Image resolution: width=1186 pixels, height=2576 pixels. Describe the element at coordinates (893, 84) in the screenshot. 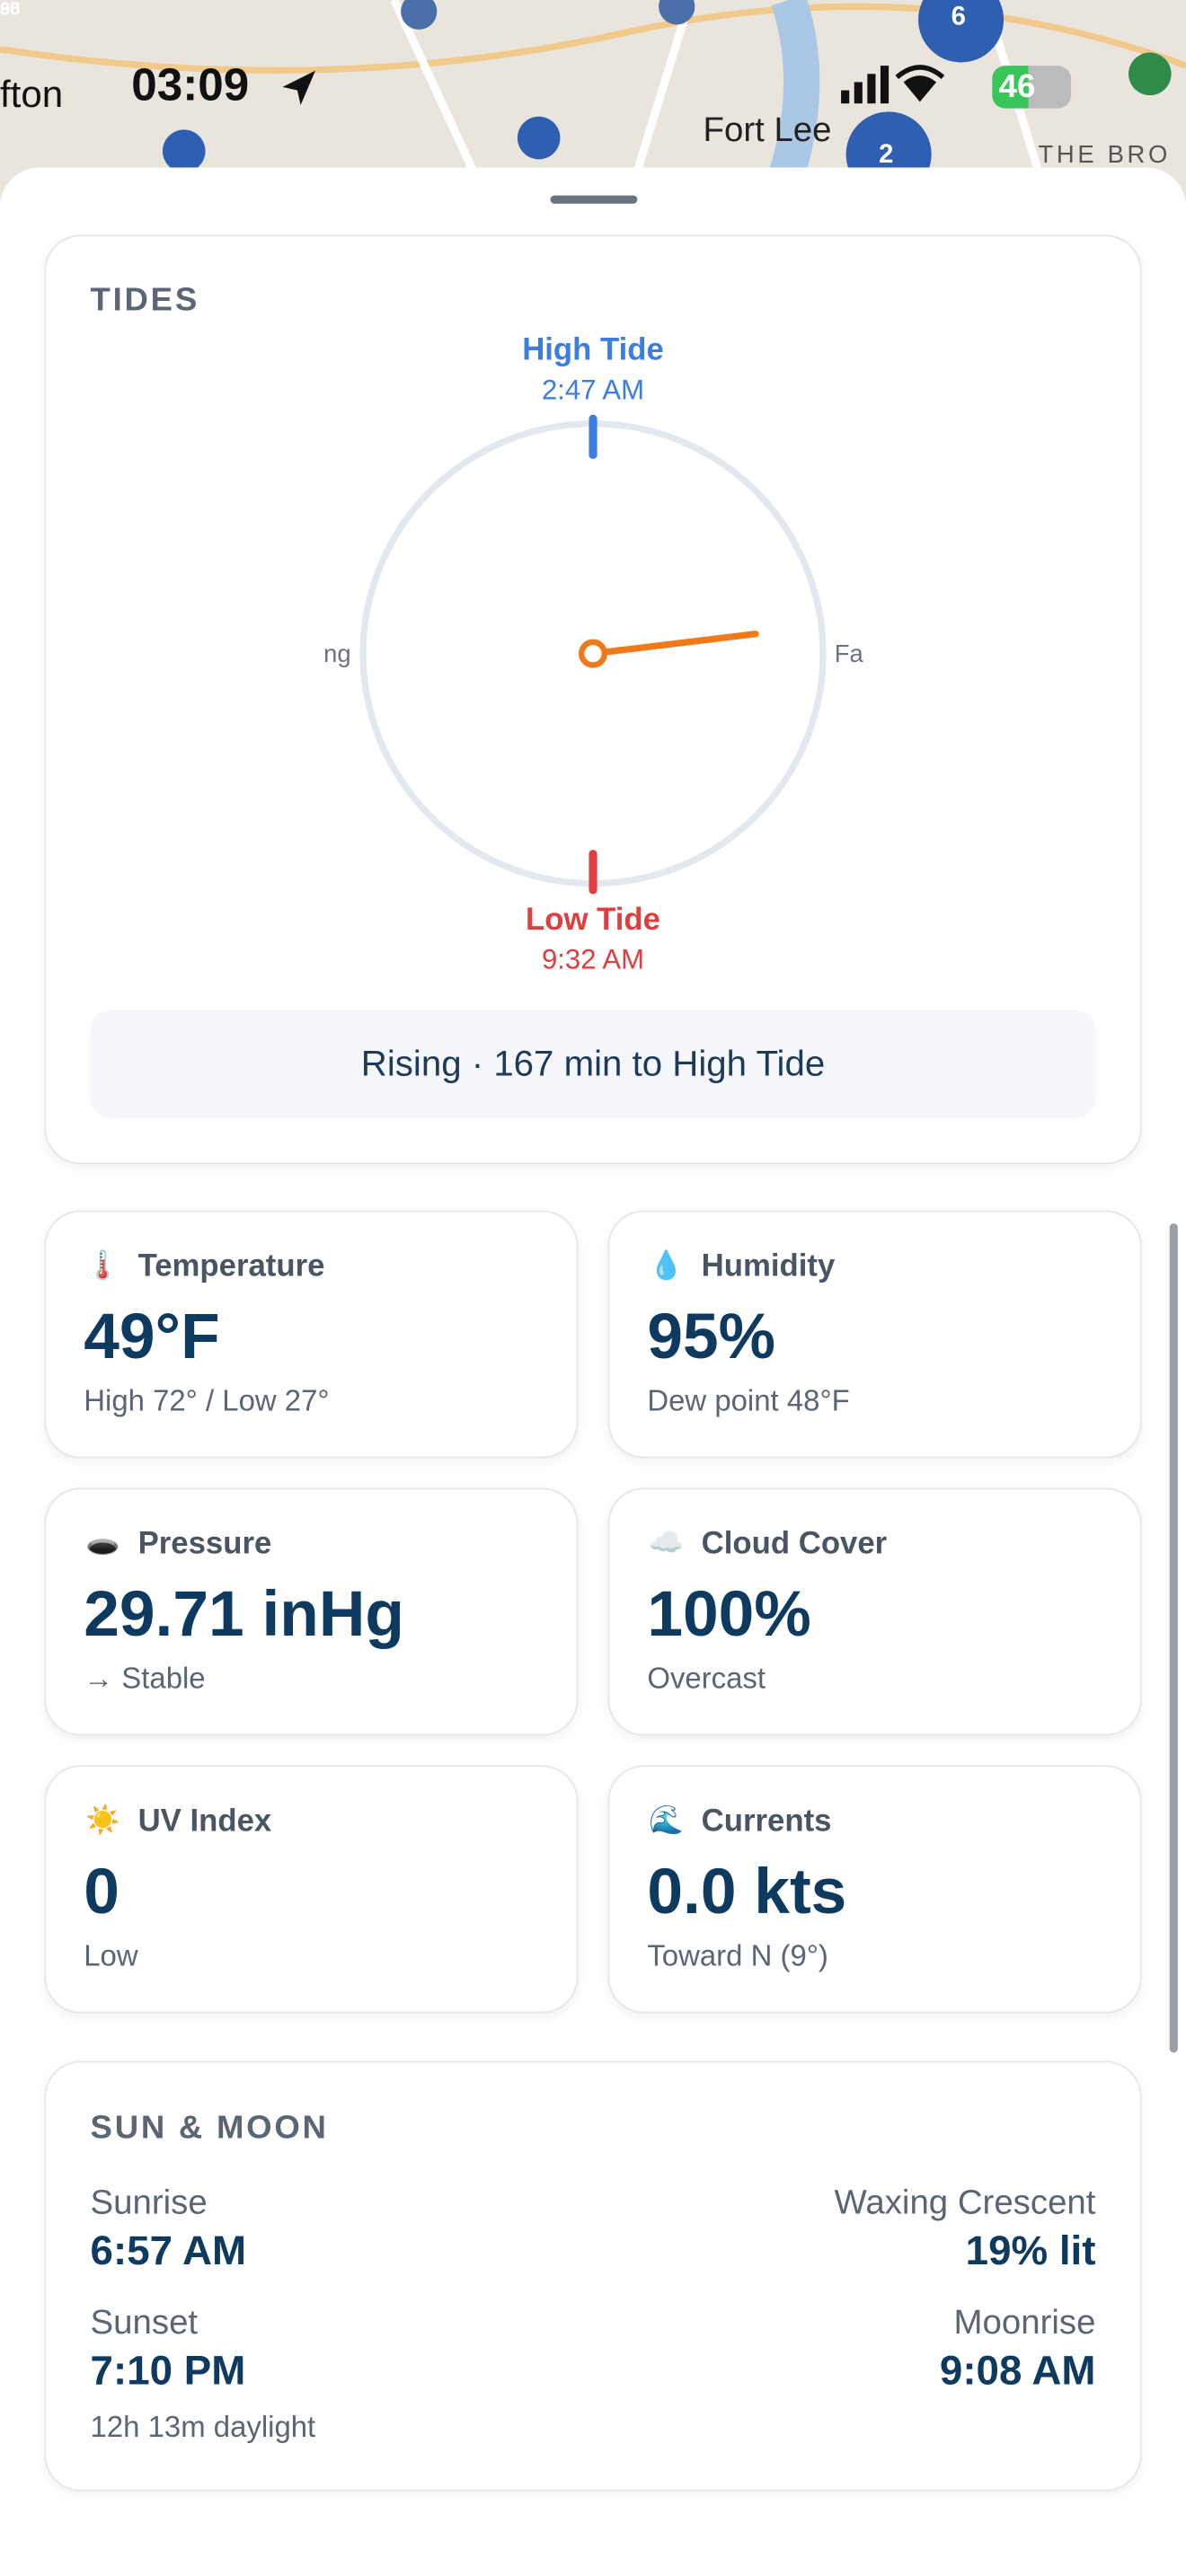

I see `signal-icons` at that location.